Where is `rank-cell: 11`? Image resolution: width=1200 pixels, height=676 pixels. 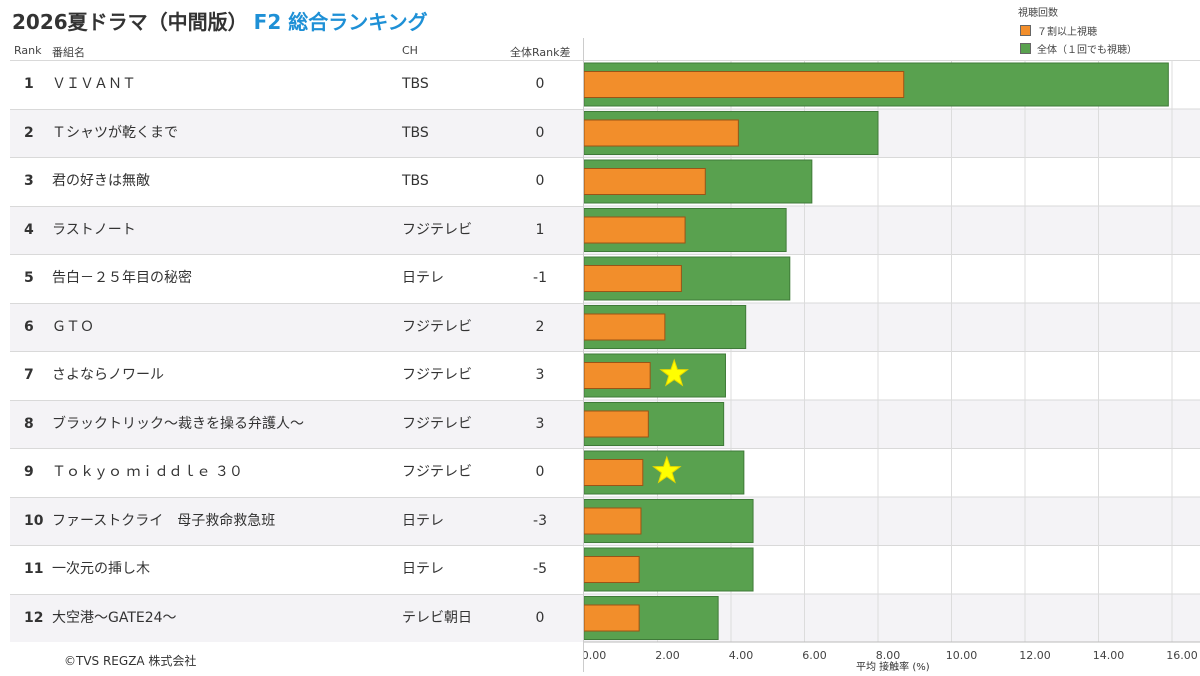 rank-cell: 11 is located at coordinates (34, 569).